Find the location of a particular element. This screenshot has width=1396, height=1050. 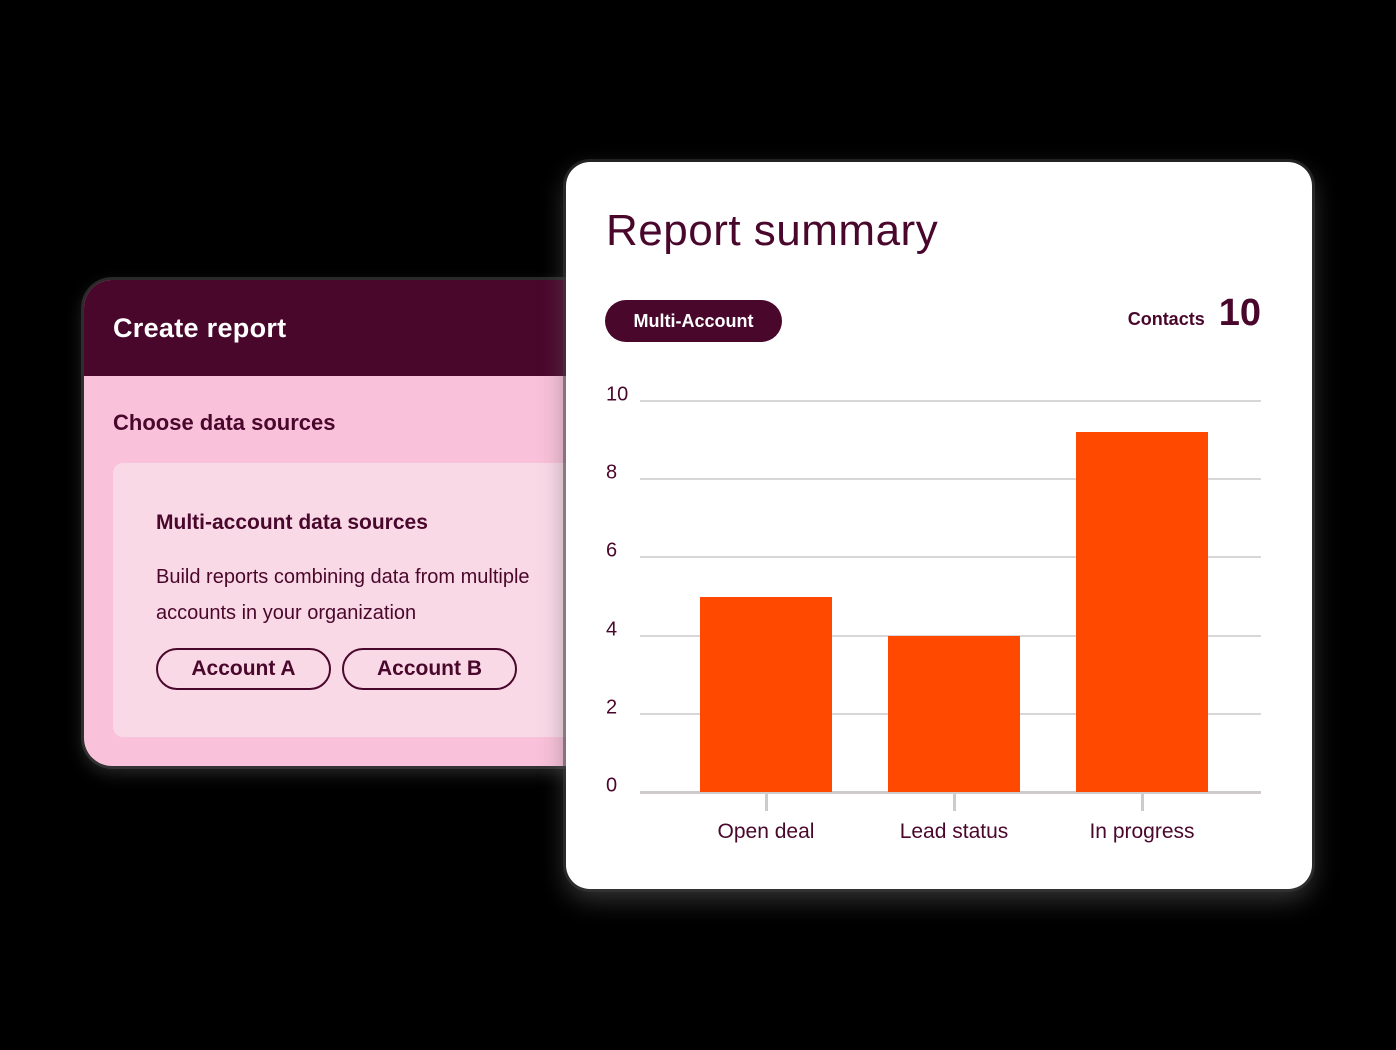

x-axis-line is located at coordinates (950, 792).